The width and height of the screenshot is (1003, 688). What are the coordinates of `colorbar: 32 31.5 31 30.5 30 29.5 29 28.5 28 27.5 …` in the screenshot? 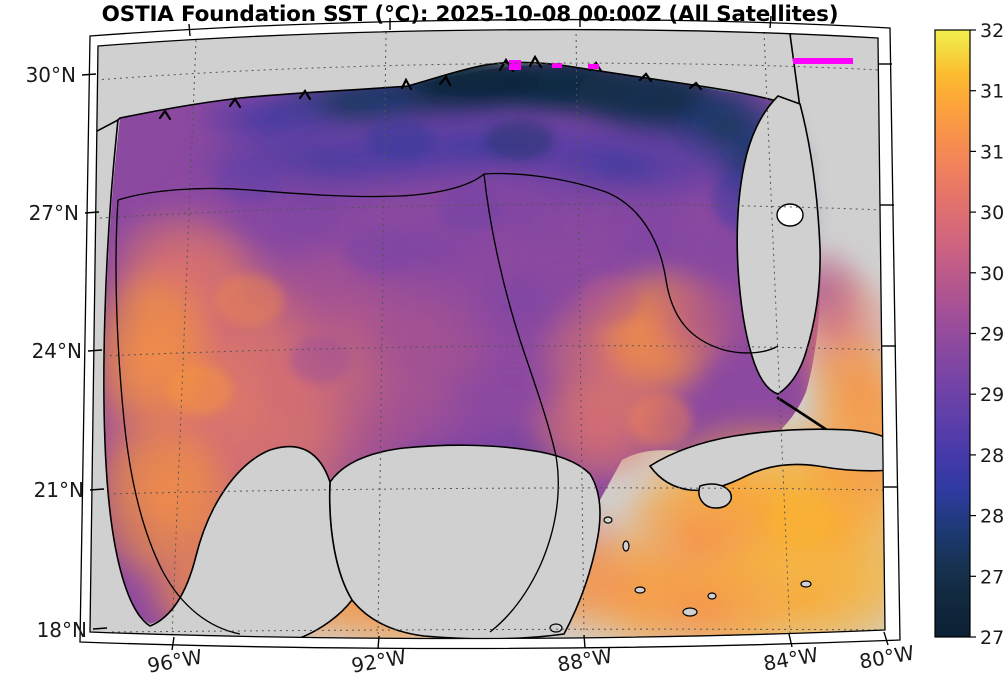 It's located at (968, 334).